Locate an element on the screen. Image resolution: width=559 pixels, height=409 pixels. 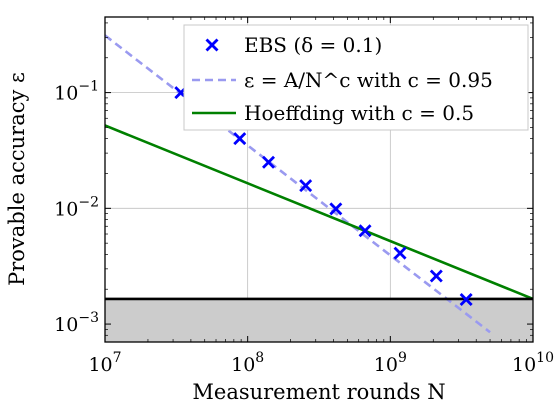
x-tick-label: 10¹⁰ is located at coordinates (533, 363).